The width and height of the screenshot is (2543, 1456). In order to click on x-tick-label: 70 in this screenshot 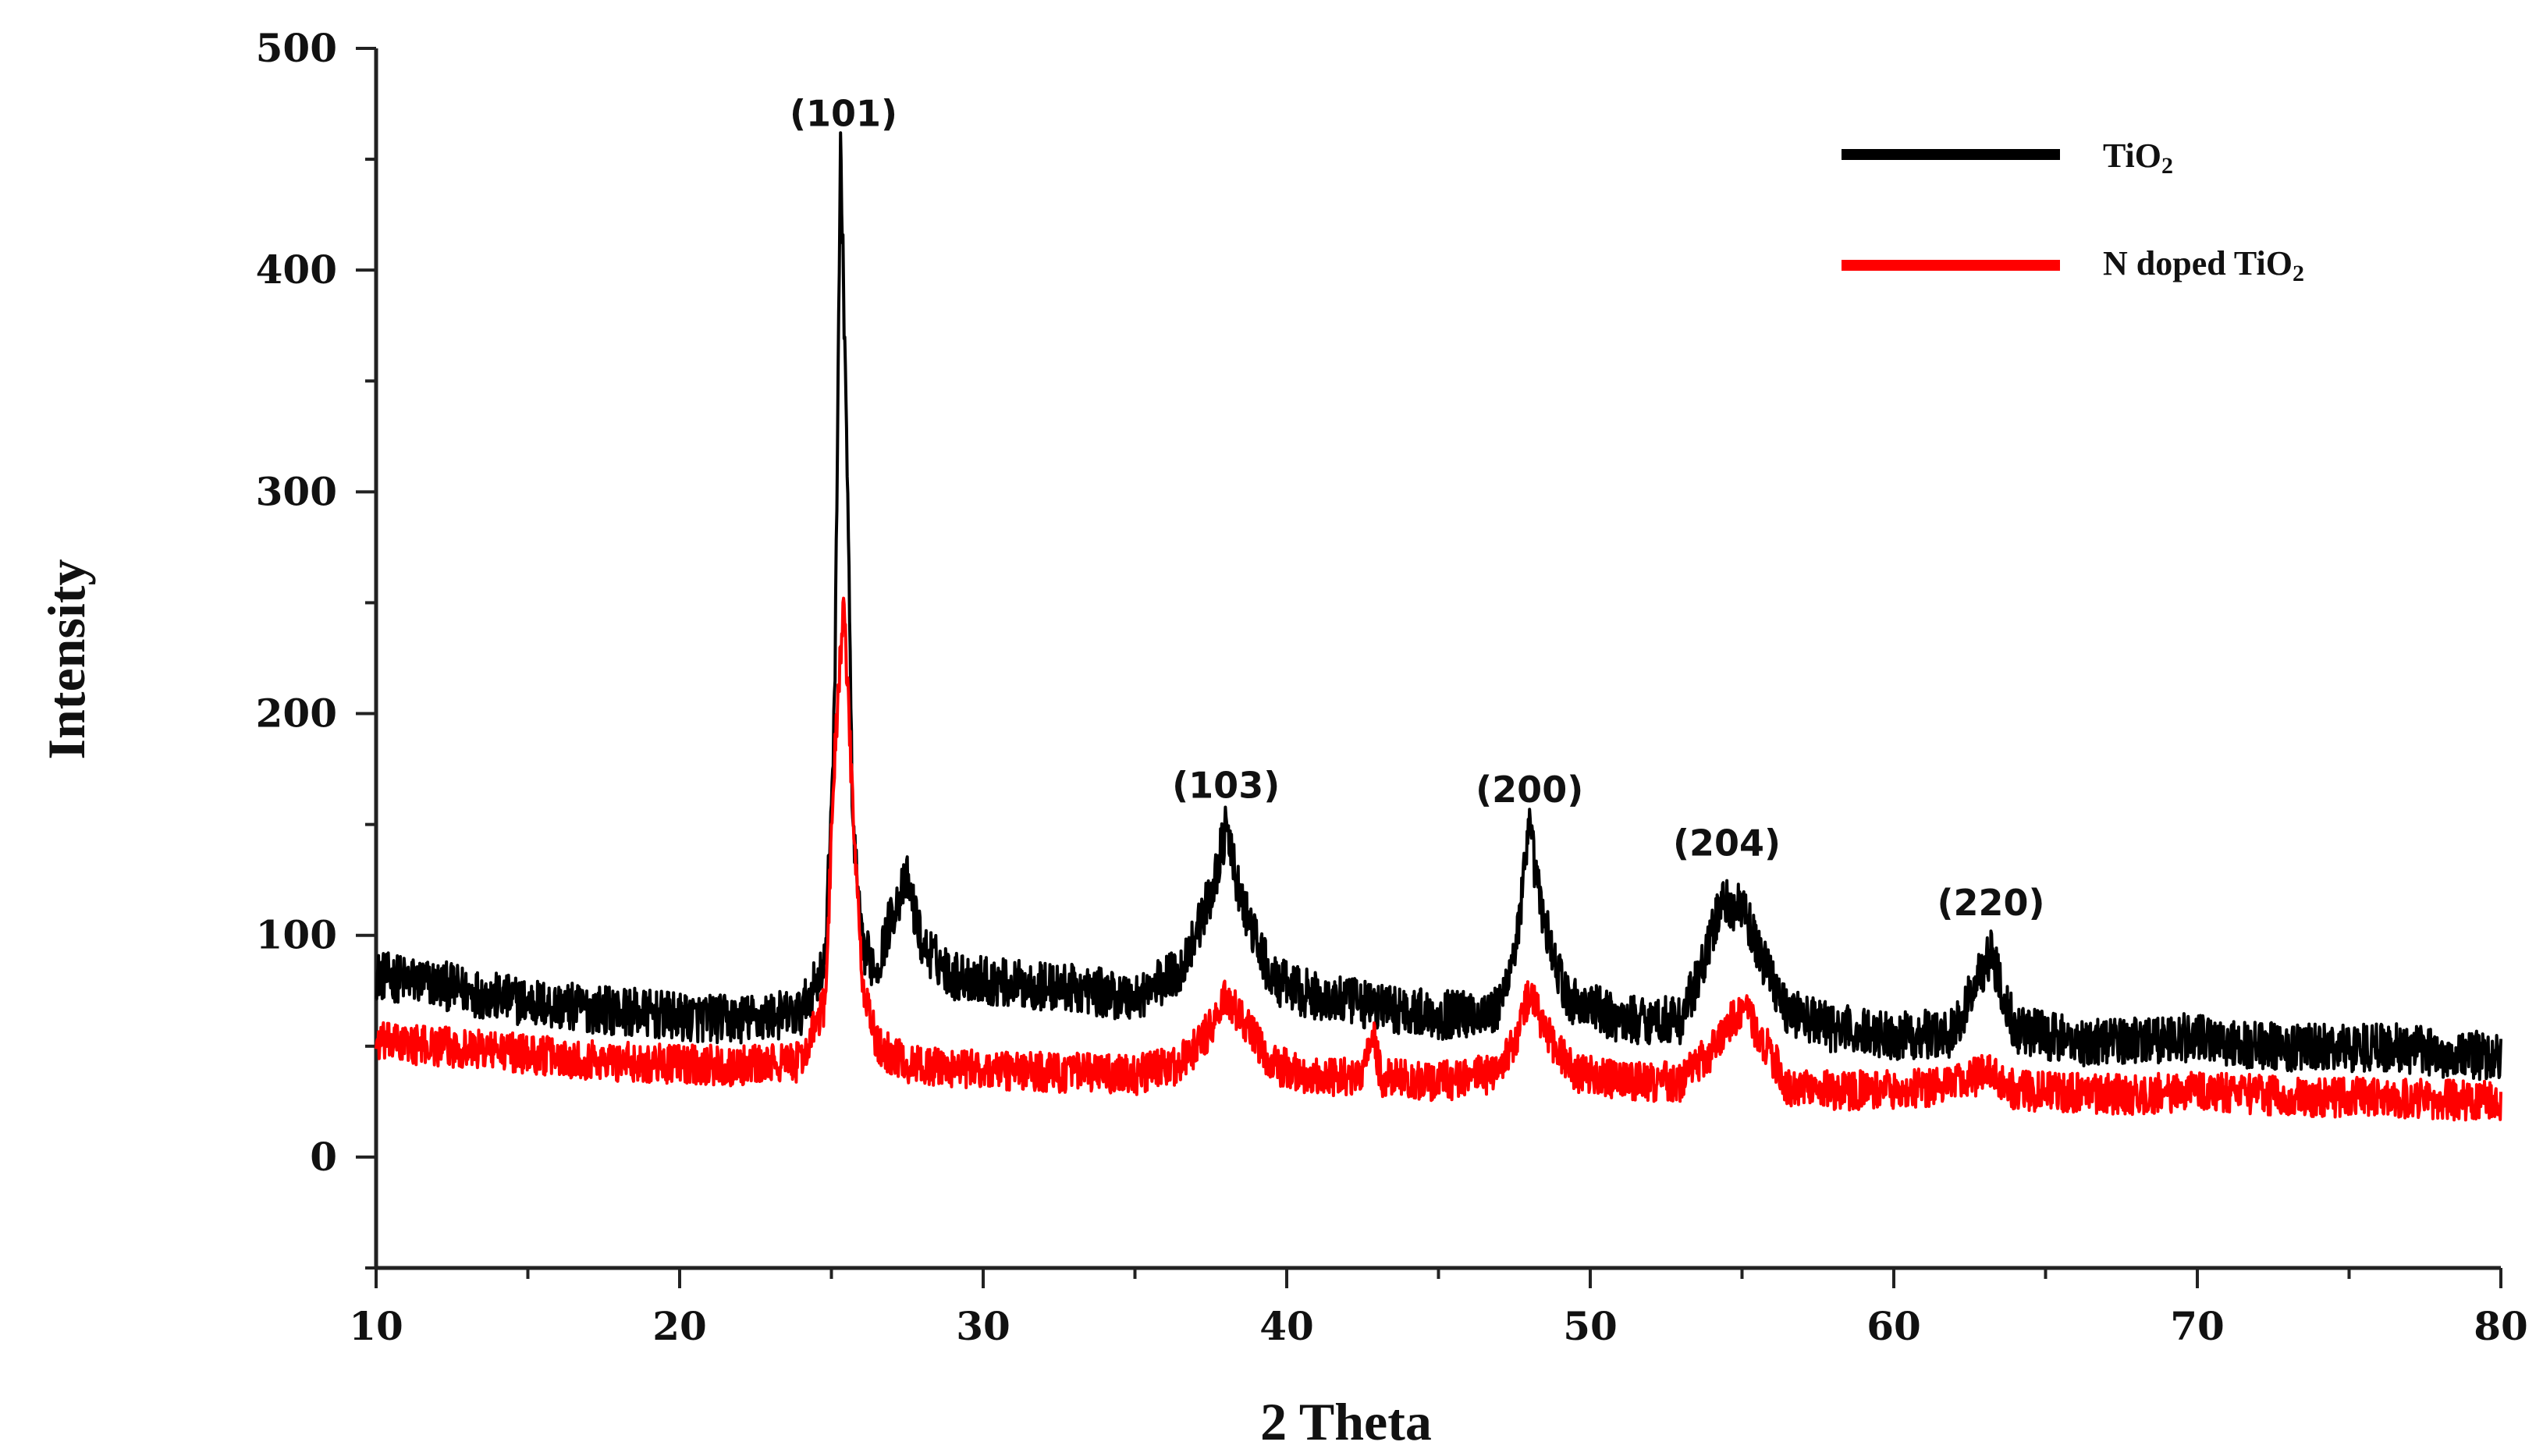, I will do `click(2197, 1326)`.